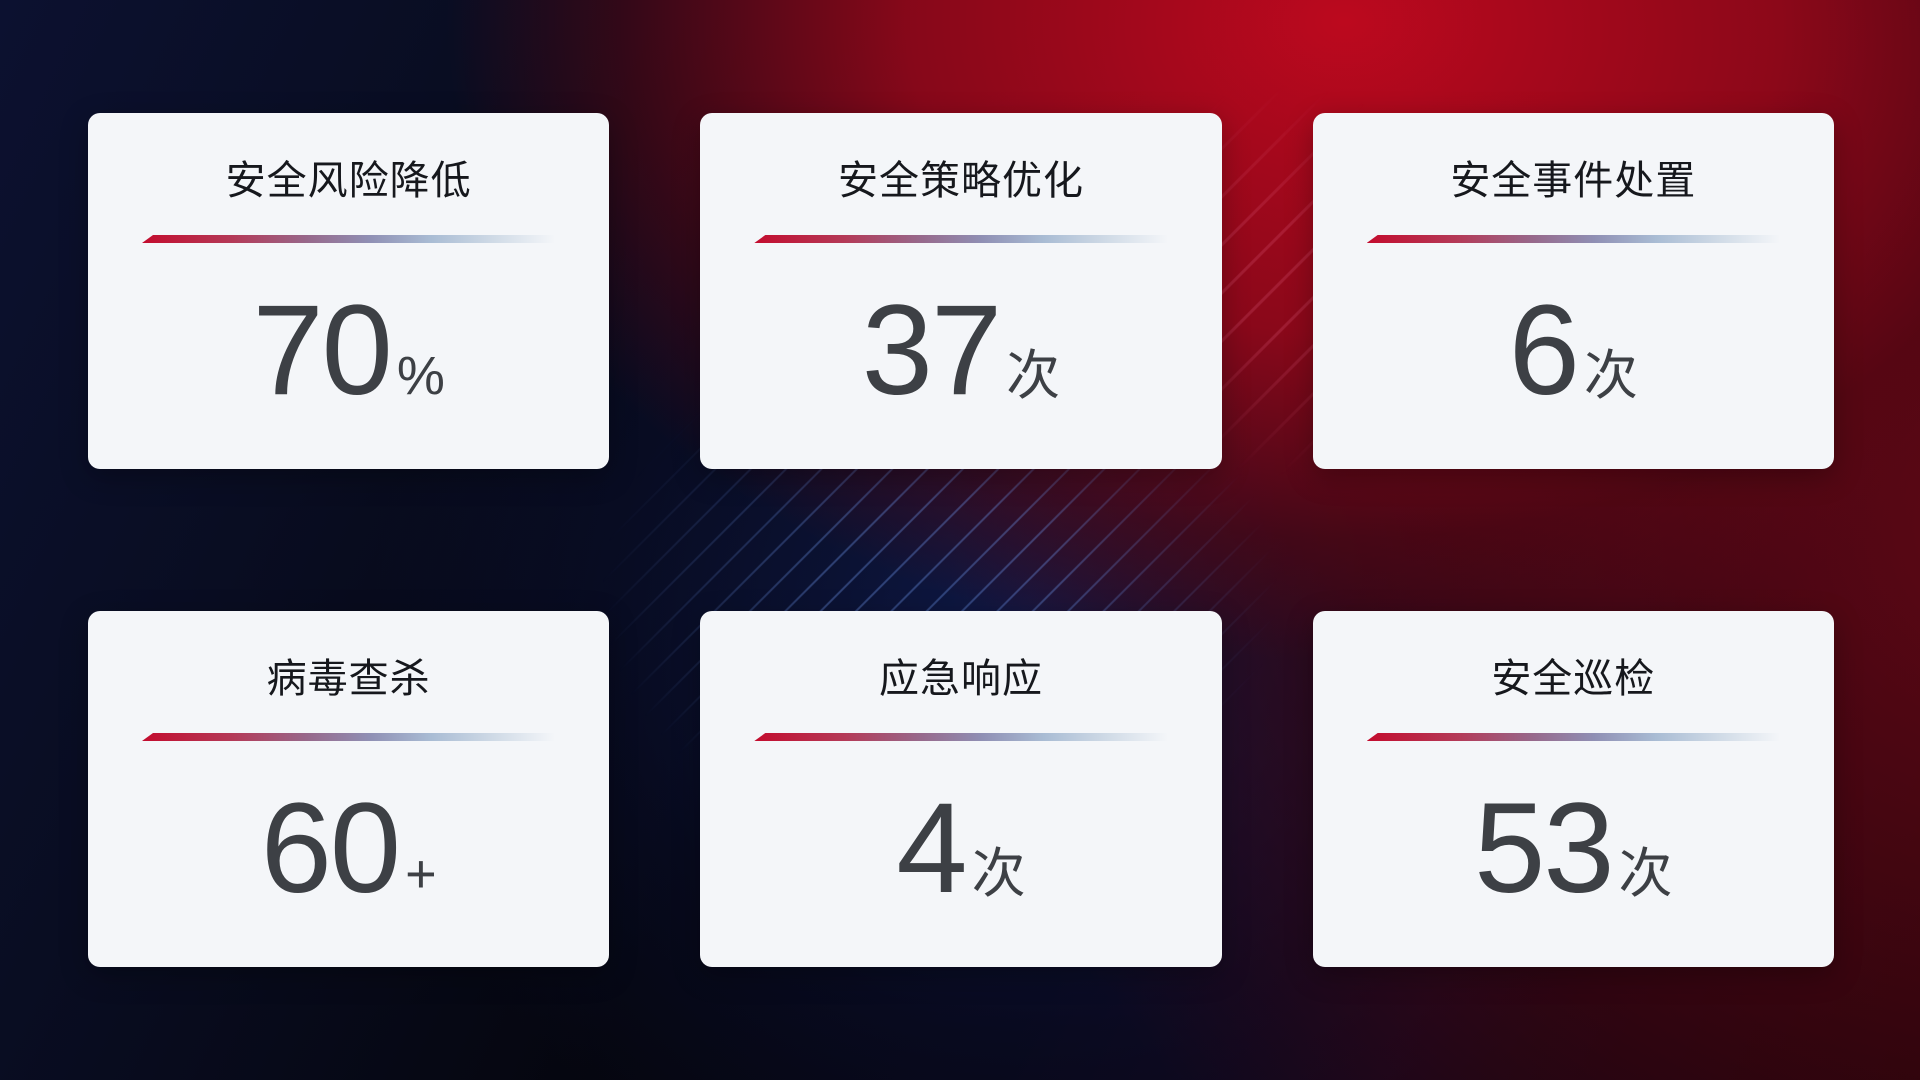 This screenshot has height=1080, width=1920. I want to click on card-title: 安全策略优化, so click(960, 181).